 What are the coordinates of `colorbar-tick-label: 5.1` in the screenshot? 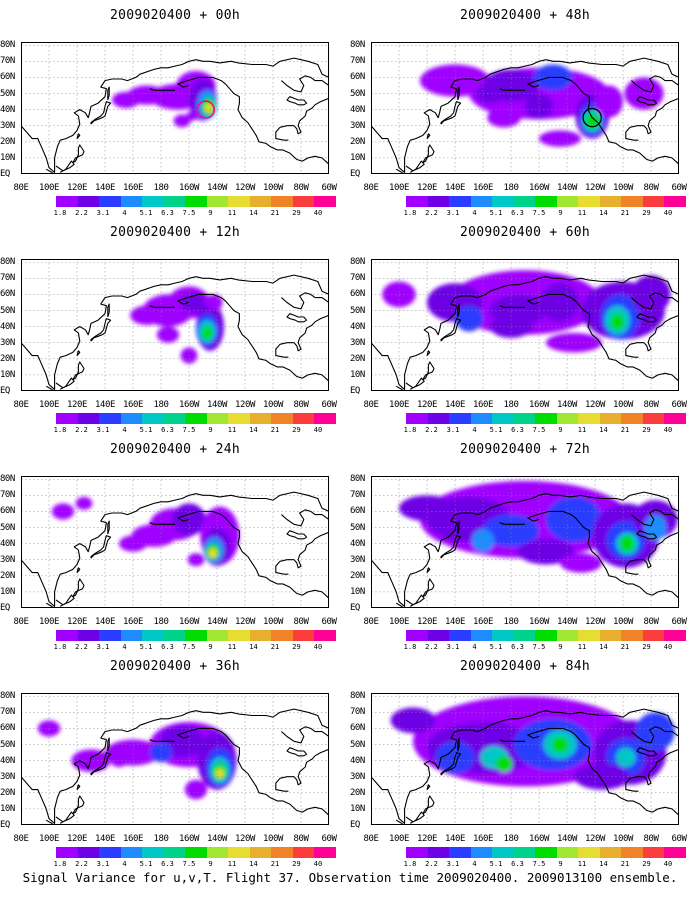 It's located at (496, 864).